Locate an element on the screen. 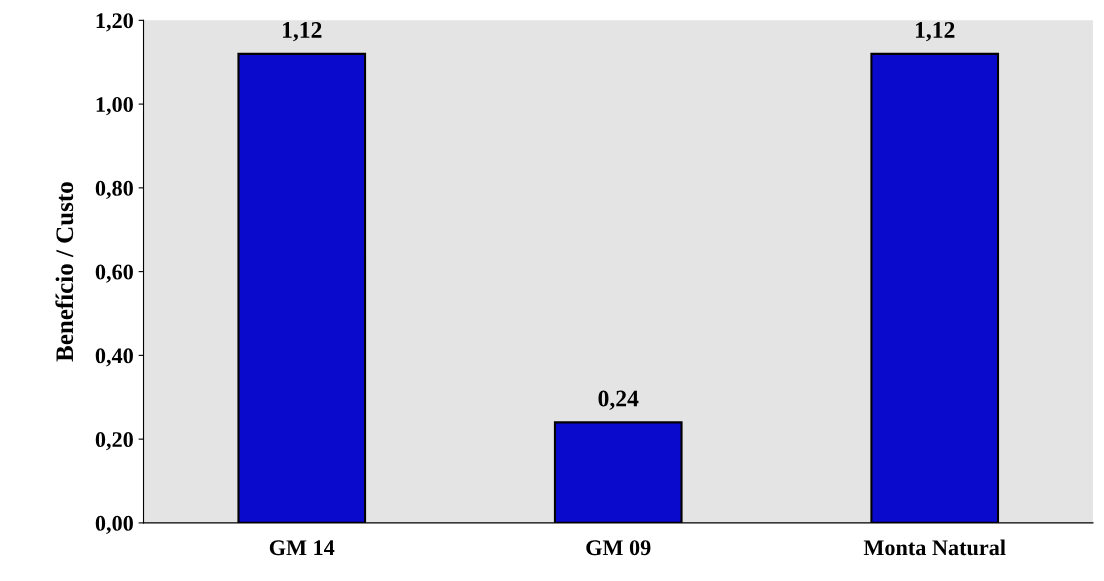 The height and width of the screenshot is (581, 1104). y-tick-label: 0,40 is located at coordinates (114, 357).